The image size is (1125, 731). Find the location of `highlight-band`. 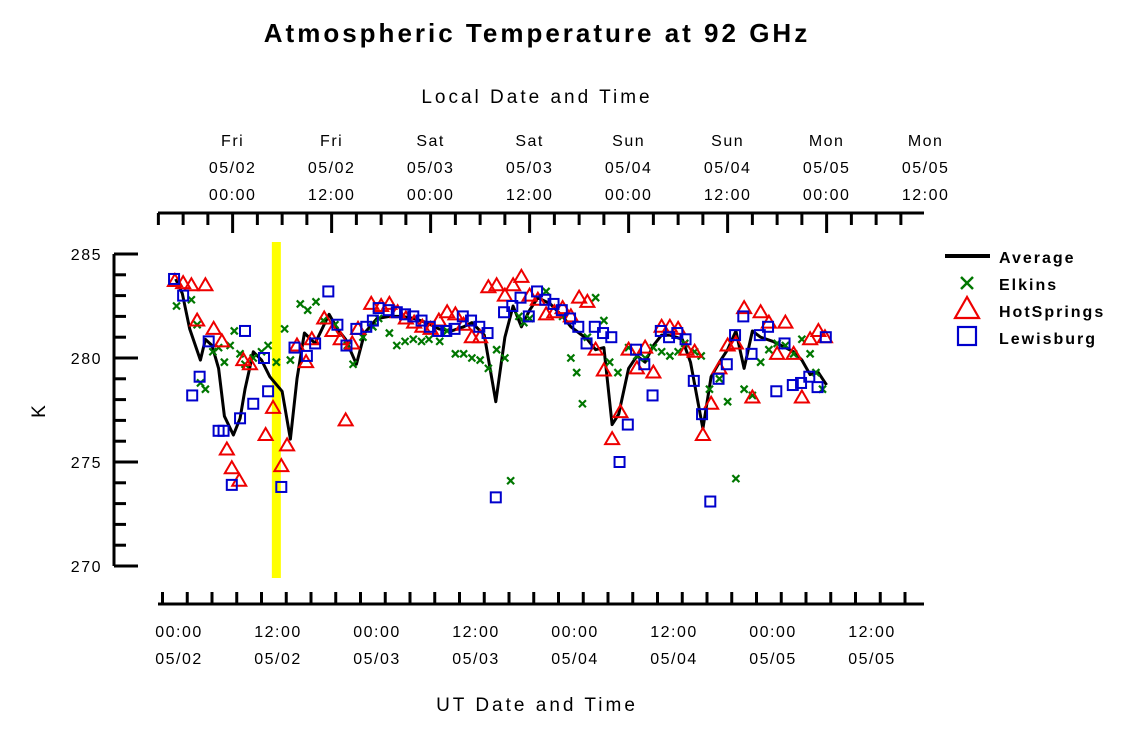

highlight-band is located at coordinates (276, 410).